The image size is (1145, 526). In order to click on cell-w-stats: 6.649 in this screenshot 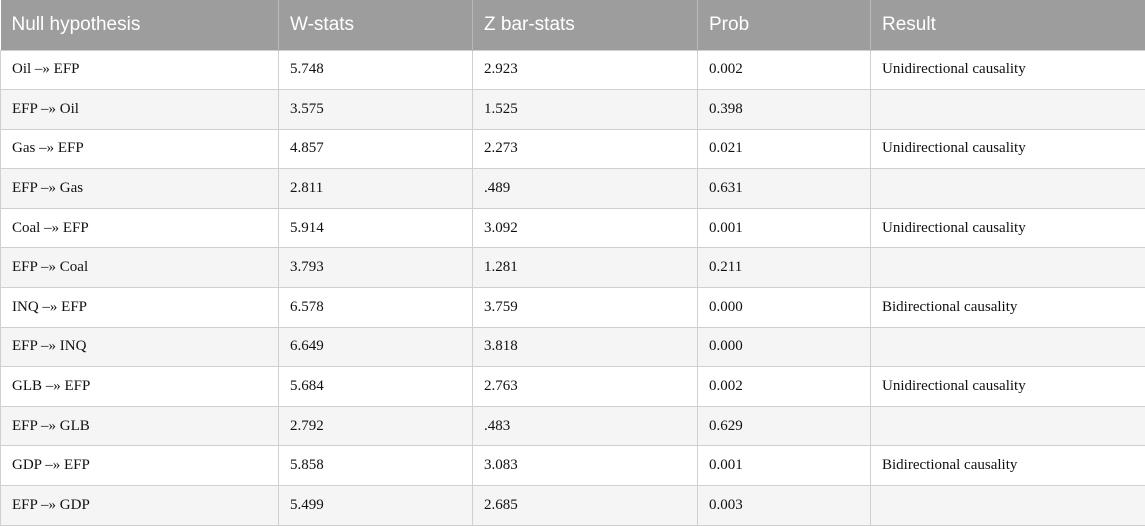, I will do `click(376, 347)`.